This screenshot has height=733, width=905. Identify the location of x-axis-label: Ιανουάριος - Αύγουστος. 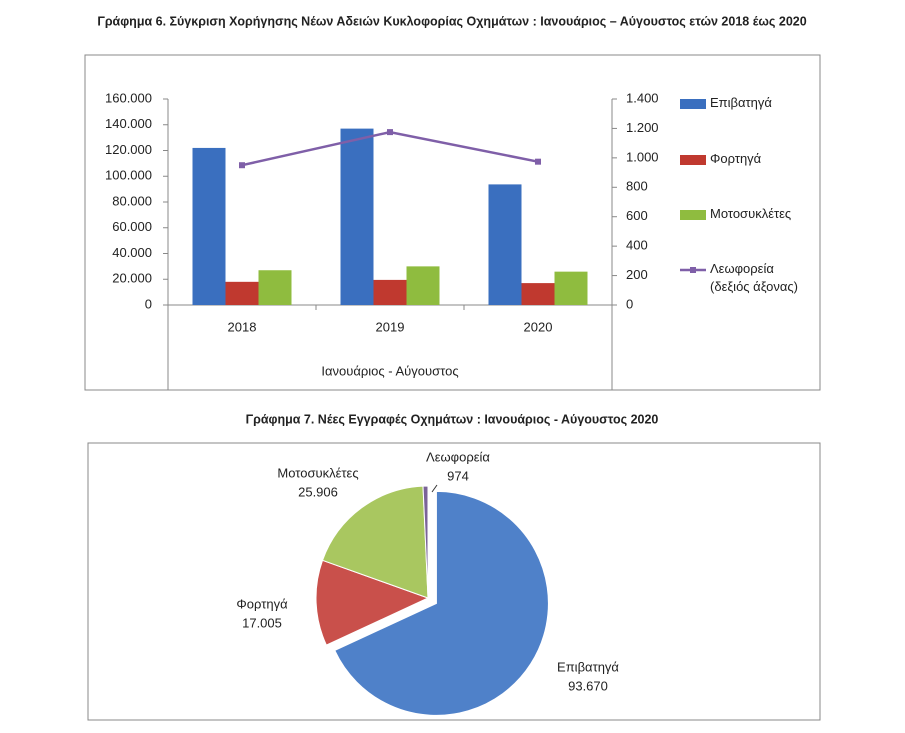
(389, 370).